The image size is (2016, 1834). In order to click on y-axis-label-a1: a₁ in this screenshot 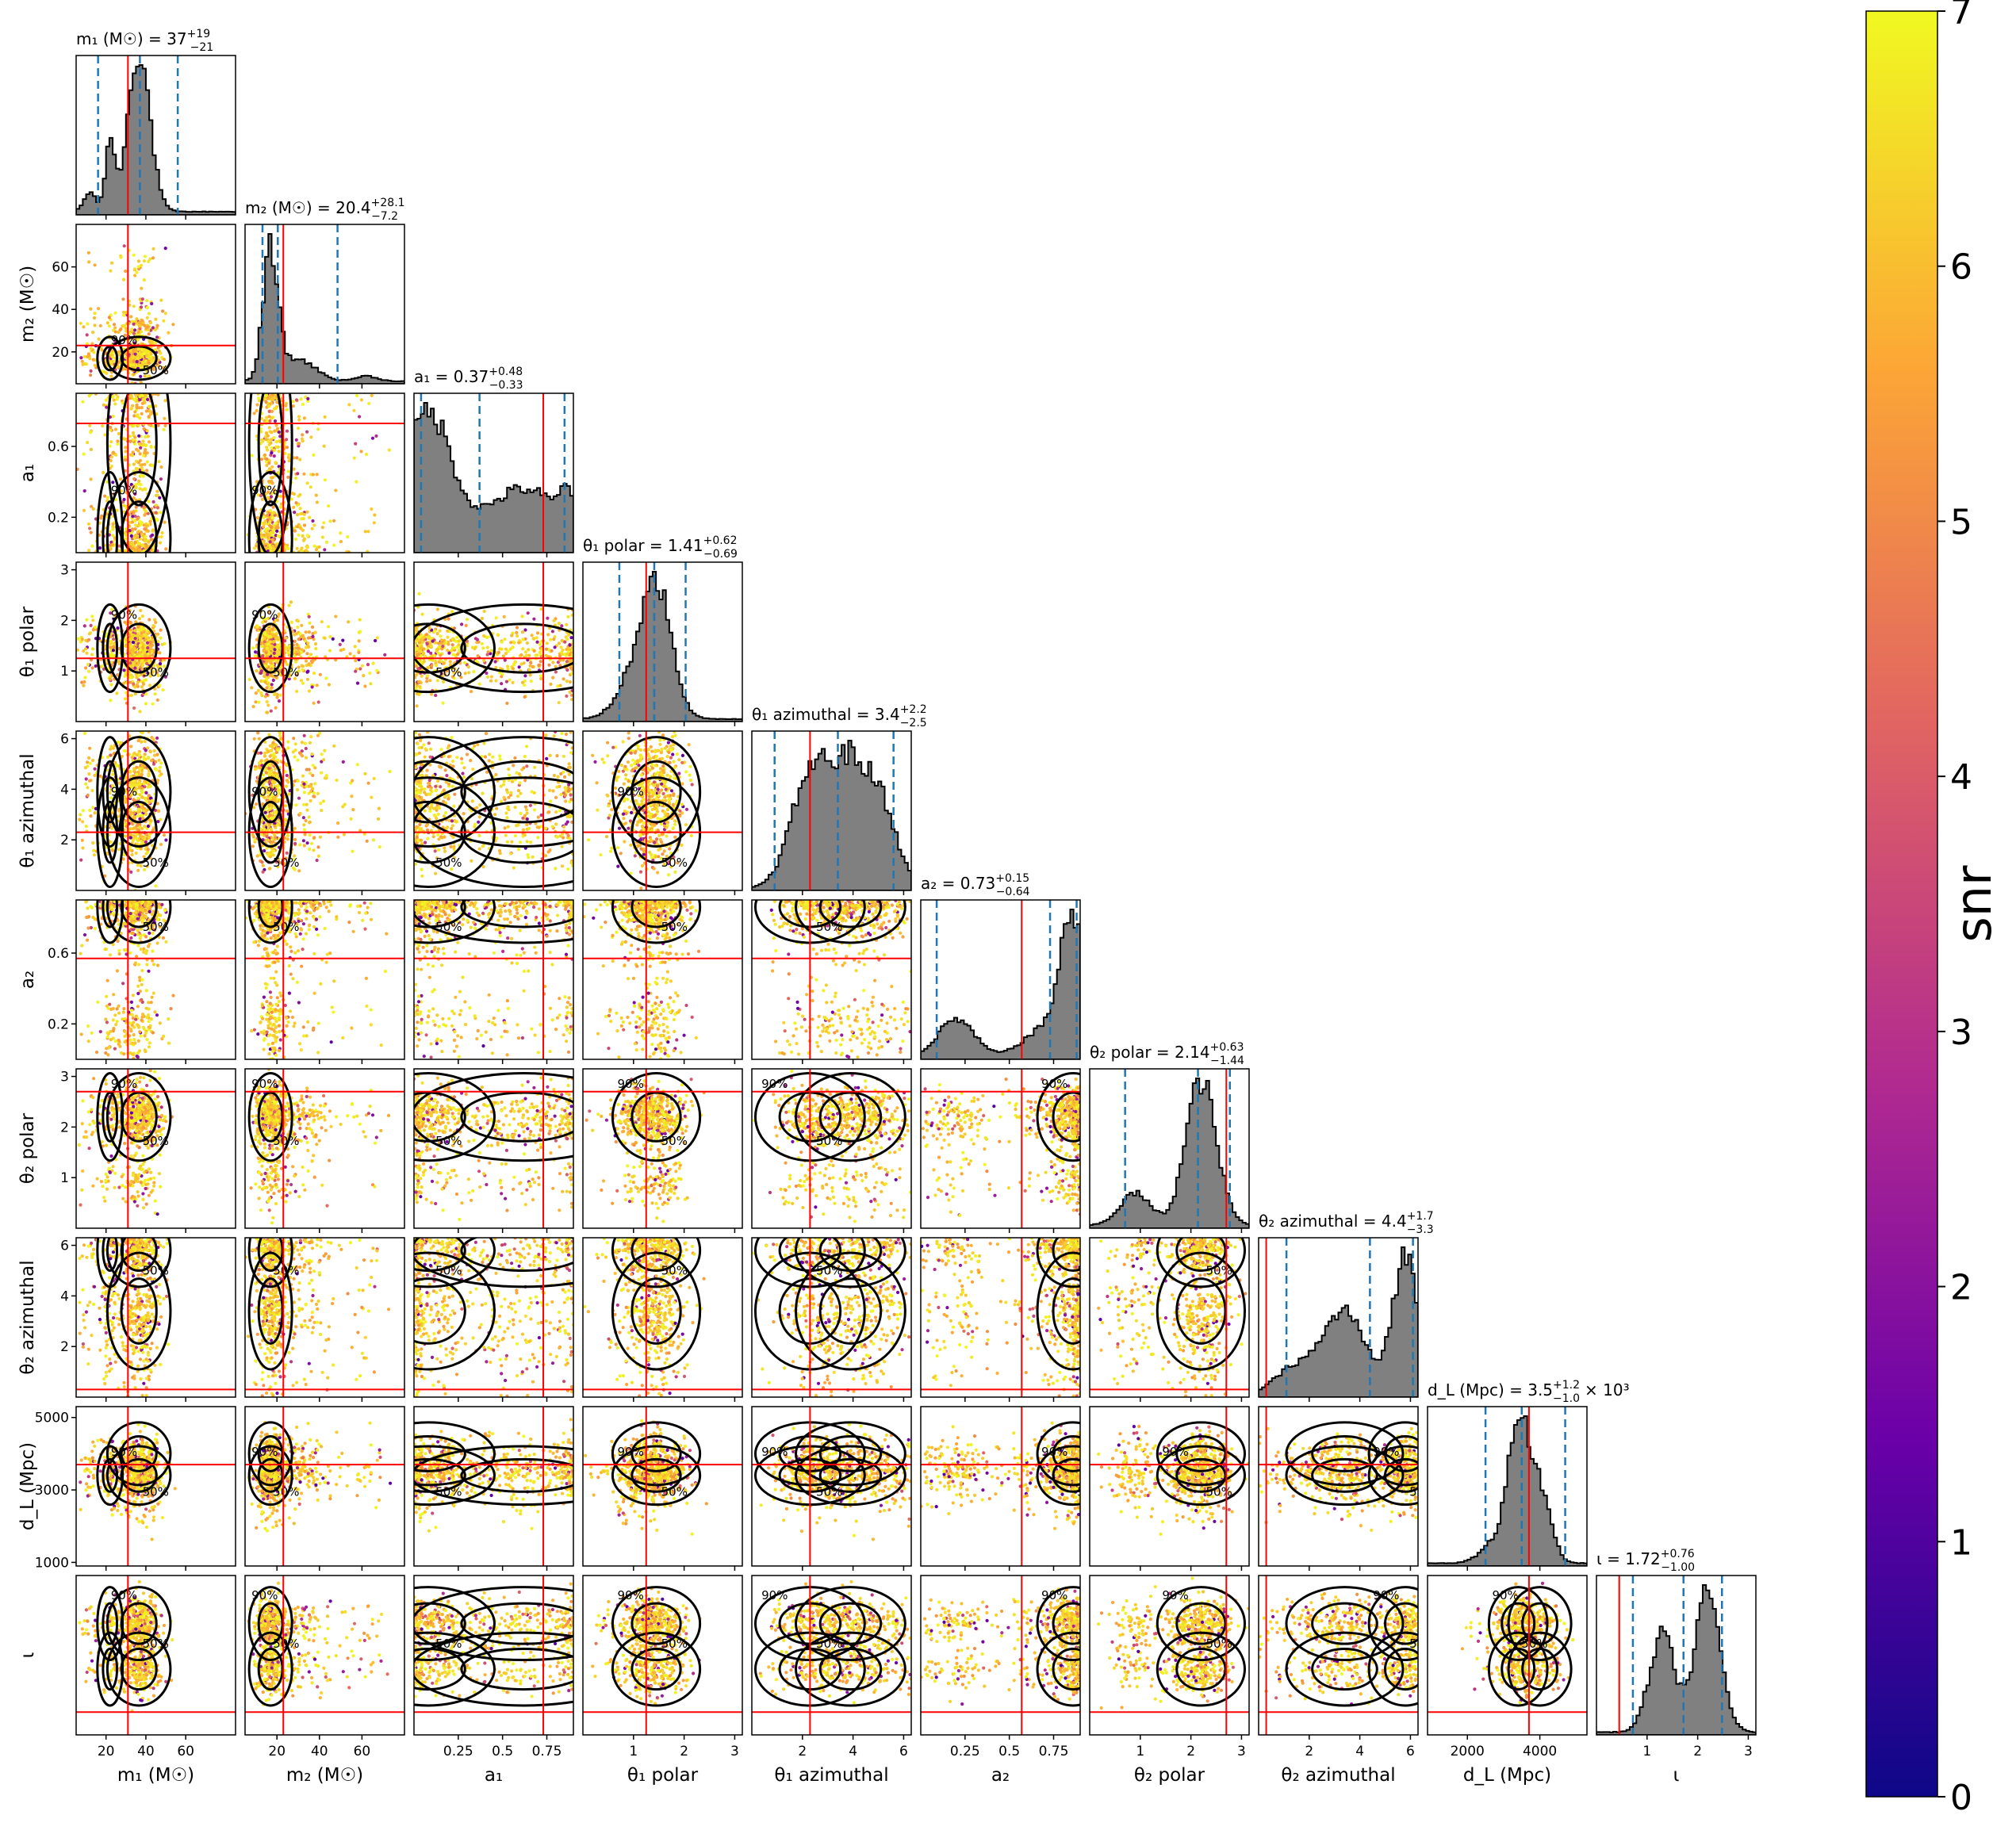, I will do `click(27, 473)`.